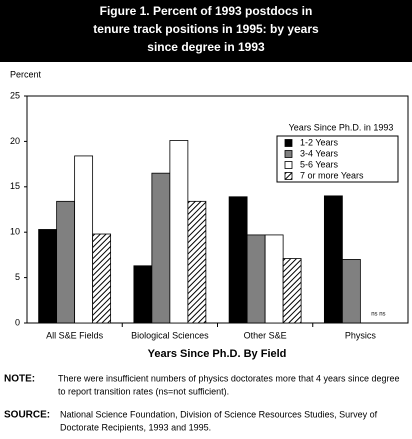 This screenshot has width=412, height=439. I want to click on x-tick-label: Physics, so click(361, 335).